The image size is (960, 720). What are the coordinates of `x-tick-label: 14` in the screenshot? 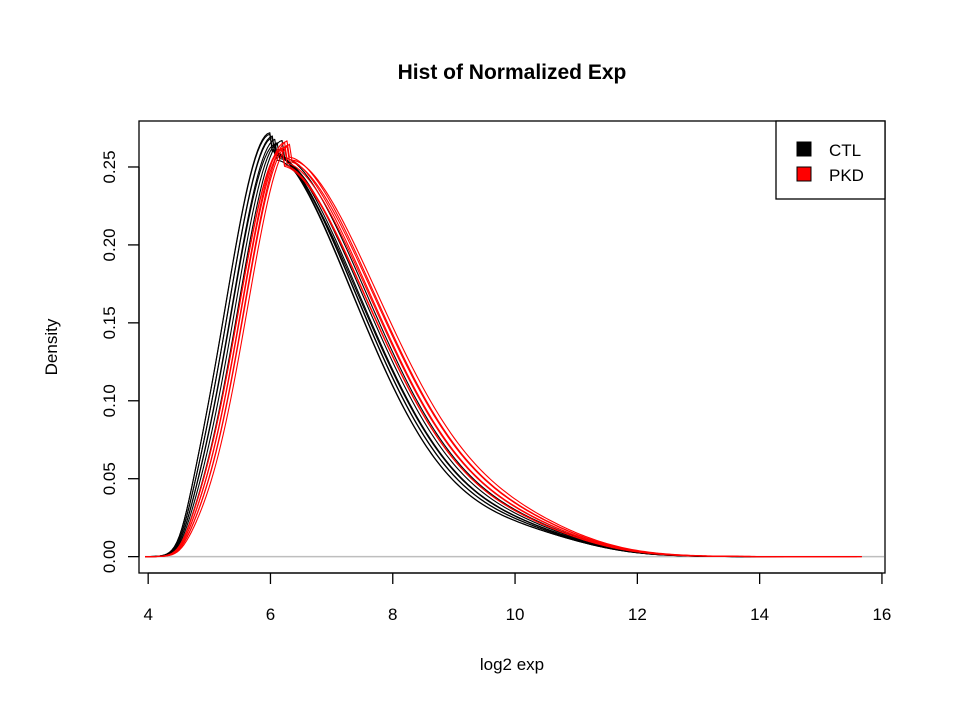 It's located at (759, 614).